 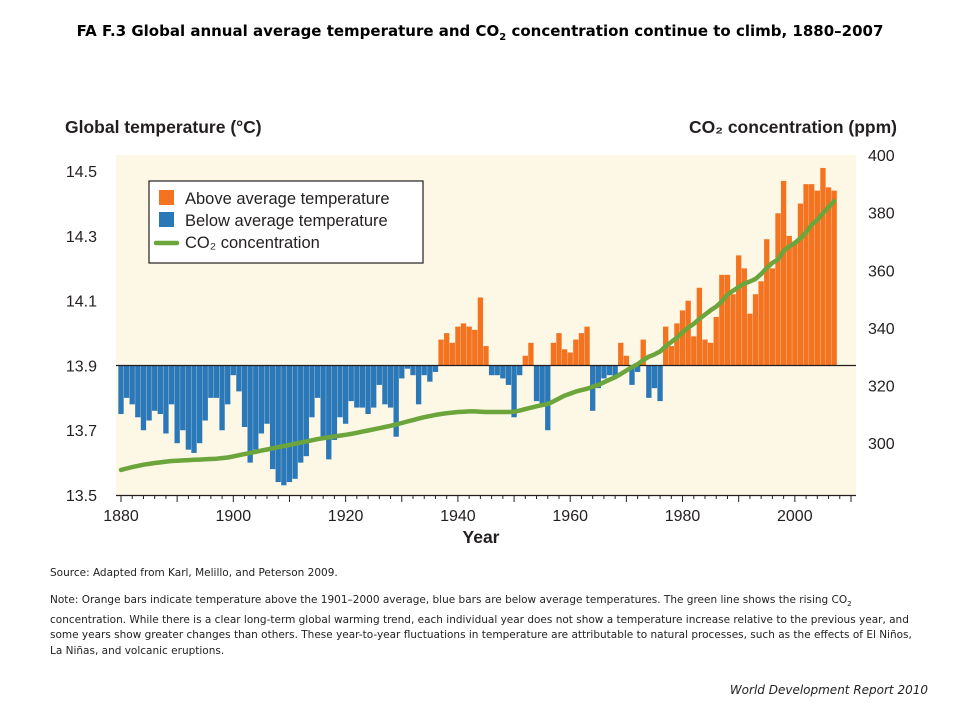 I want to click on temperature-bar-1926, so click(x=379, y=375).